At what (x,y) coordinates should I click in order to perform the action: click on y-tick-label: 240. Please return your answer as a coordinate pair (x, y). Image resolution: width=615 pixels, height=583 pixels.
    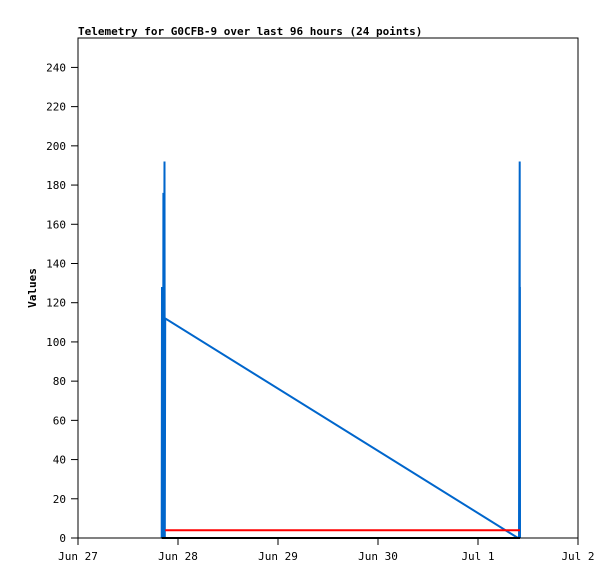
    Looking at the image, I should click on (56, 67).